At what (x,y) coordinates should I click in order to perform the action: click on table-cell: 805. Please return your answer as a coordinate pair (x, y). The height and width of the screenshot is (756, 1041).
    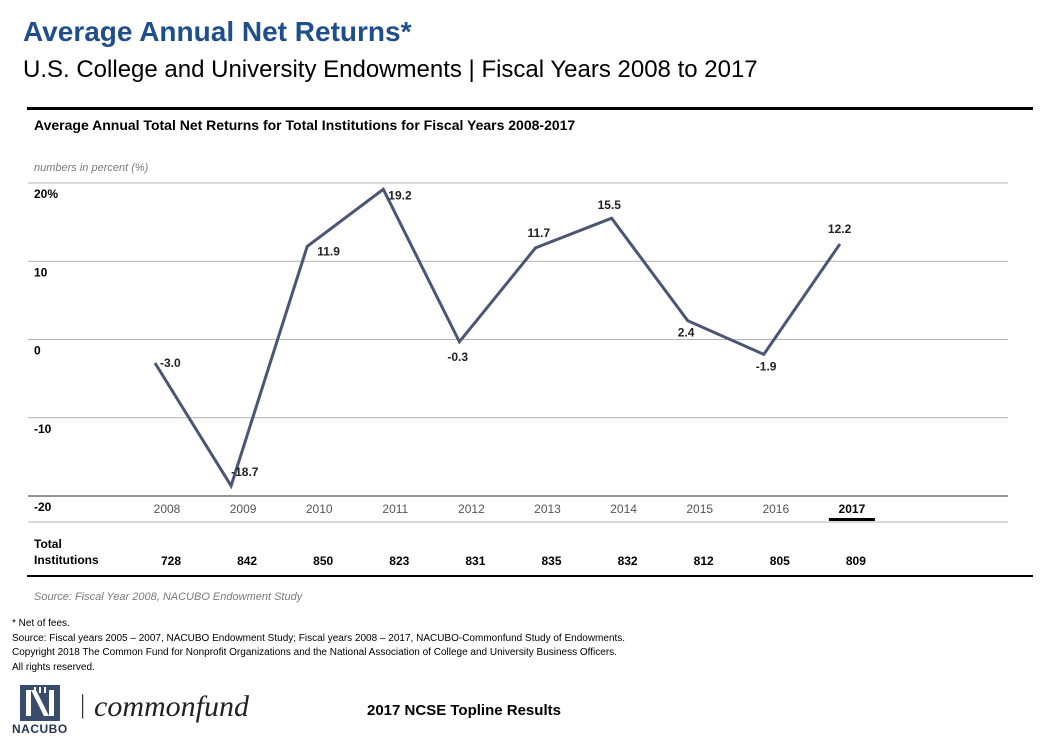
    Looking at the image, I should click on (780, 561).